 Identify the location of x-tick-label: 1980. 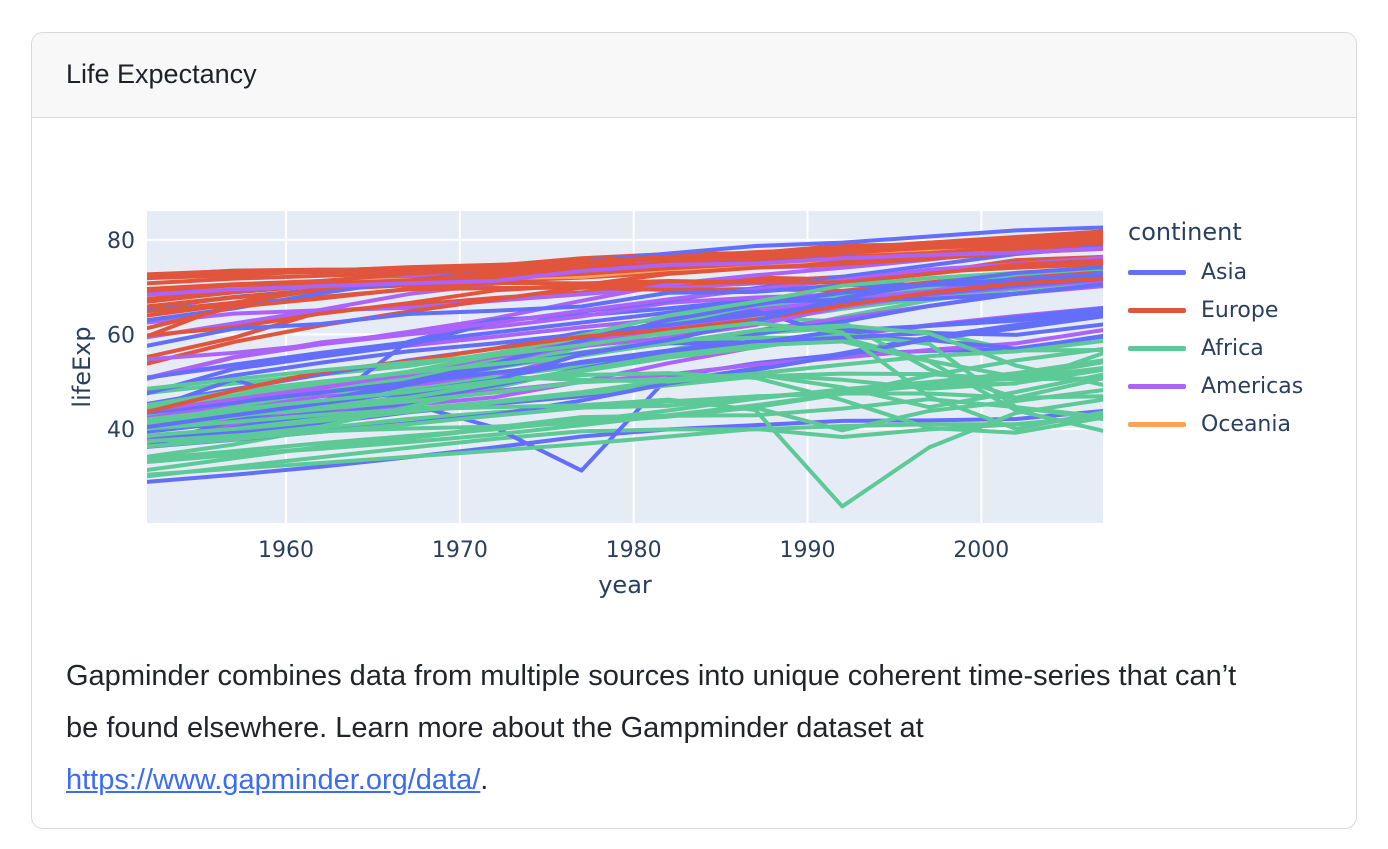
(634, 550).